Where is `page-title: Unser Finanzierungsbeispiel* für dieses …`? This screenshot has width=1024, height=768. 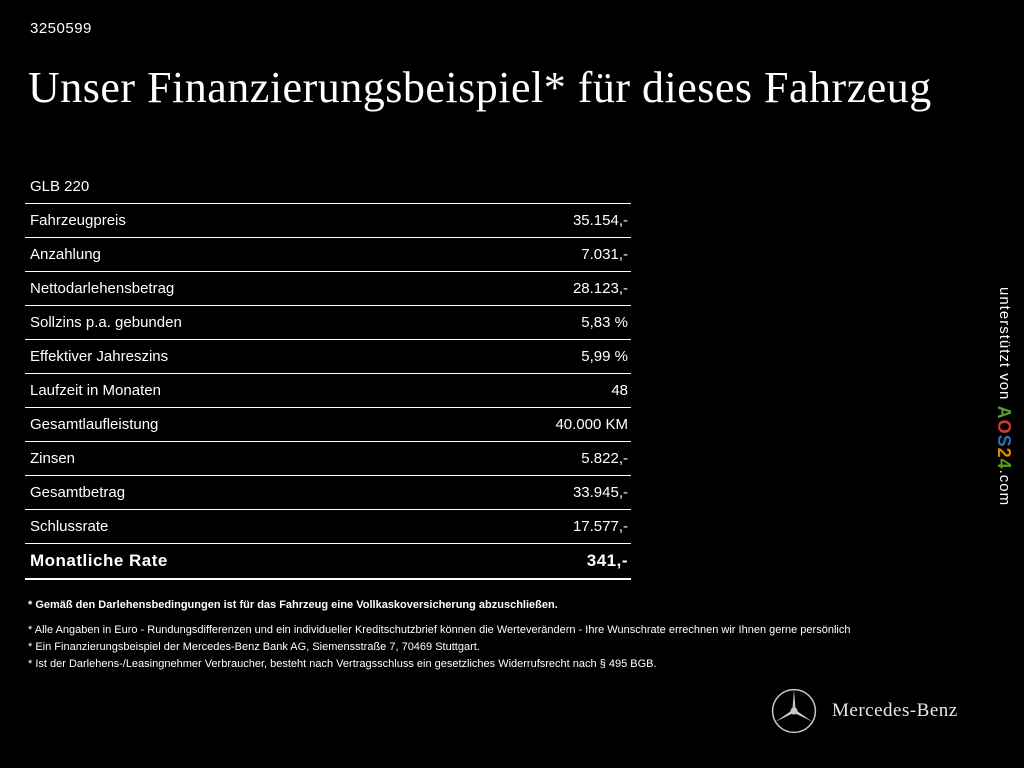 page-title: Unser Finanzierungsbeispiel* für dieses … is located at coordinates (480, 87).